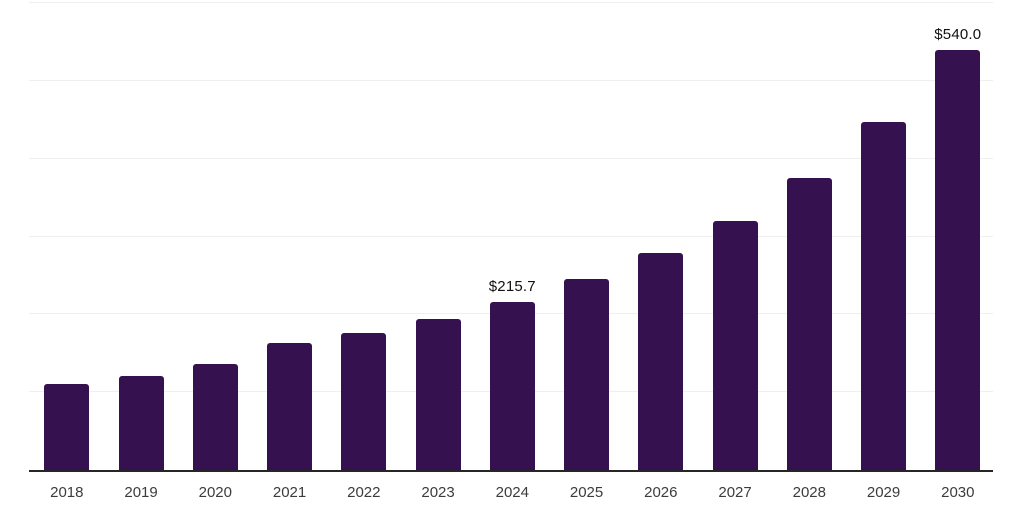 The height and width of the screenshot is (512, 1024). Describe the element at coordinates (958, 34) in the screenshot. I see `data-label-2030: $540.0` at that location.